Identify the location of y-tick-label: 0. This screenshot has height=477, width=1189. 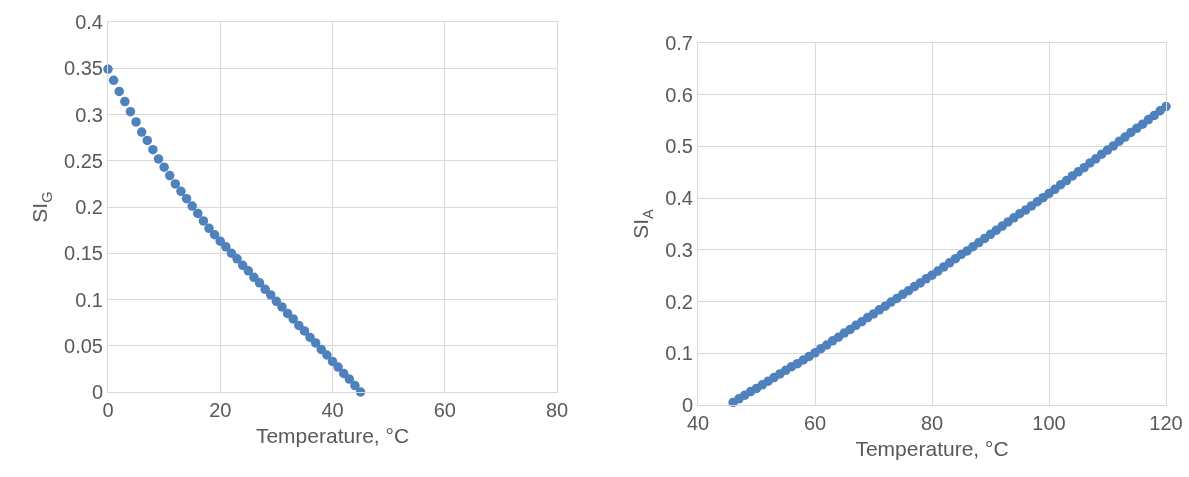
(97, 392).